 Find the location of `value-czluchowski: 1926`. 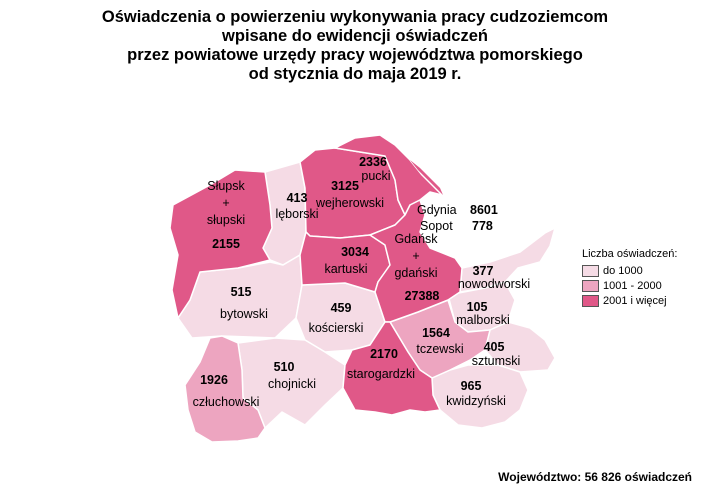

value-czluchowski: 1926 is located at coordinates (214, 380).